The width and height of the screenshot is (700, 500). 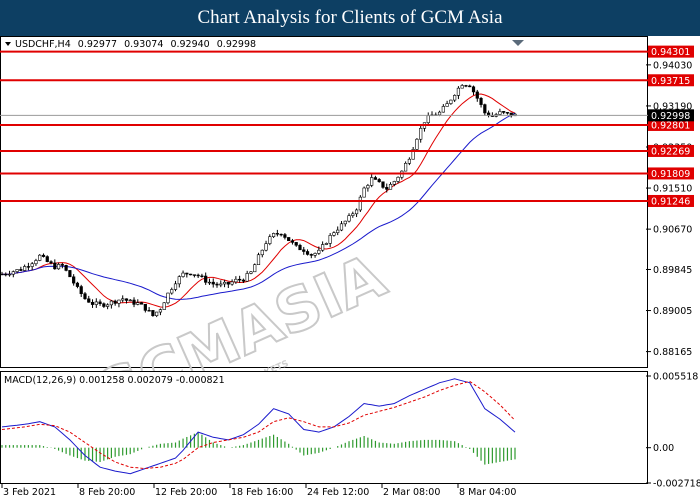 What do you see at coordinates (672, 106) in the screenshot?
I see `price-tick-label: 0.93190` at bounding box center [672, 106].